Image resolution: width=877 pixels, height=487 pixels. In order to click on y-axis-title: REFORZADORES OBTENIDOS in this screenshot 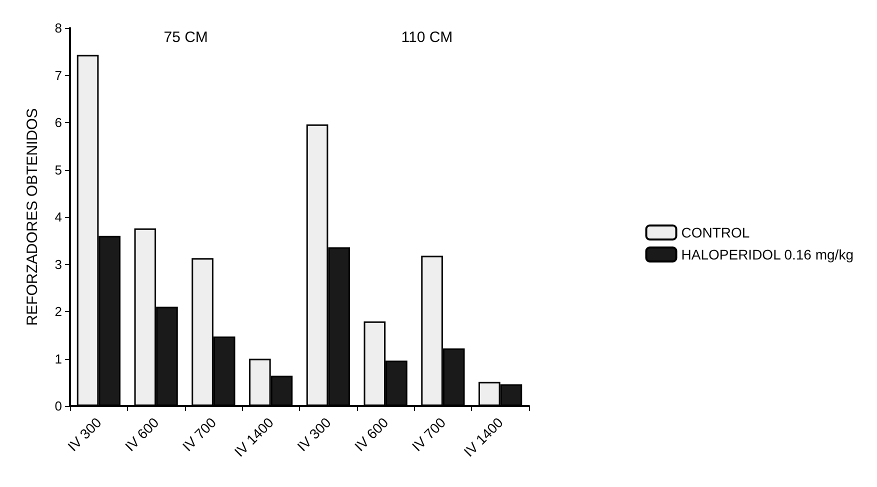, I will do `click(32, 217)`.